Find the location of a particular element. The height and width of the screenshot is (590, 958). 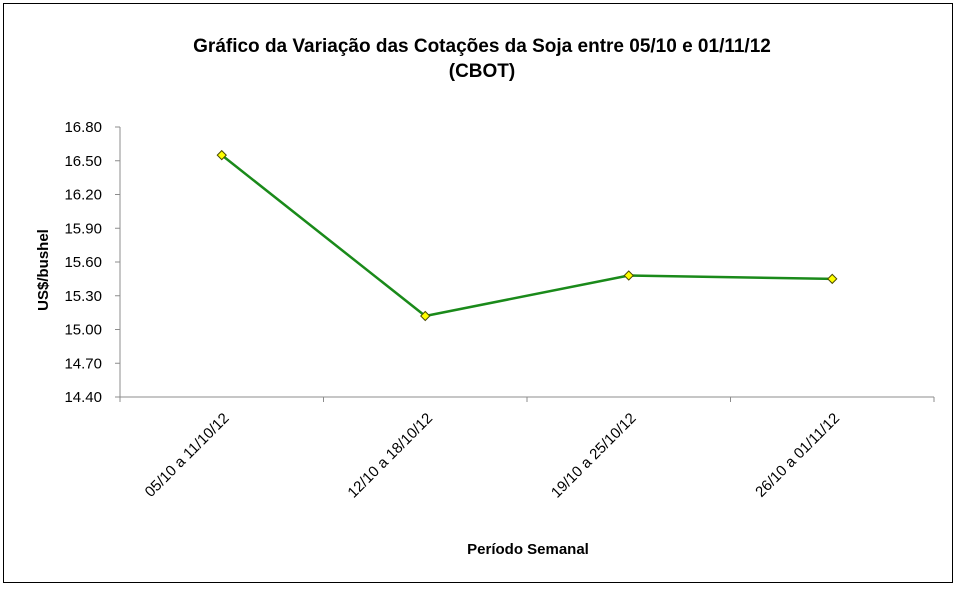

y-tick-label: 15.00 is located at coordinates (83, 330).